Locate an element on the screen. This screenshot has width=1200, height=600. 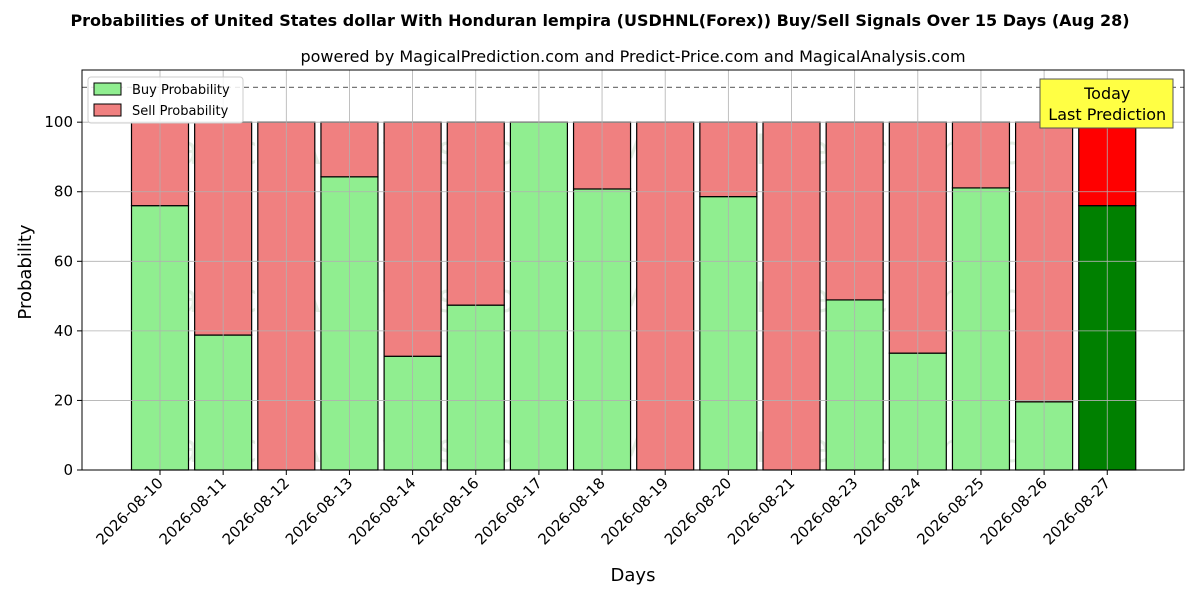
legend-box is located at coordinates (165, 100).